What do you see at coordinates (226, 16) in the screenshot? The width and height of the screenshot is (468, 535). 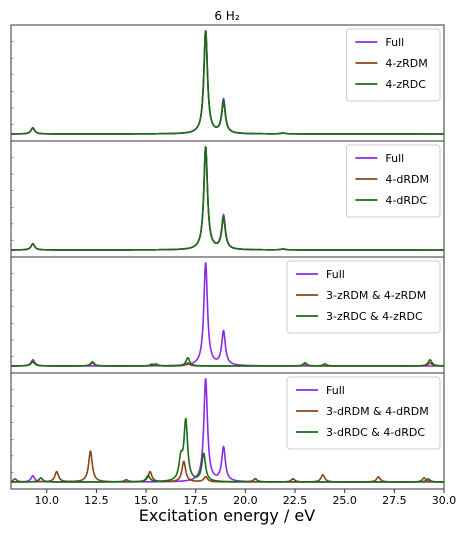 I see `chart-title: 6 H₂` at bounding box center [226, 16].